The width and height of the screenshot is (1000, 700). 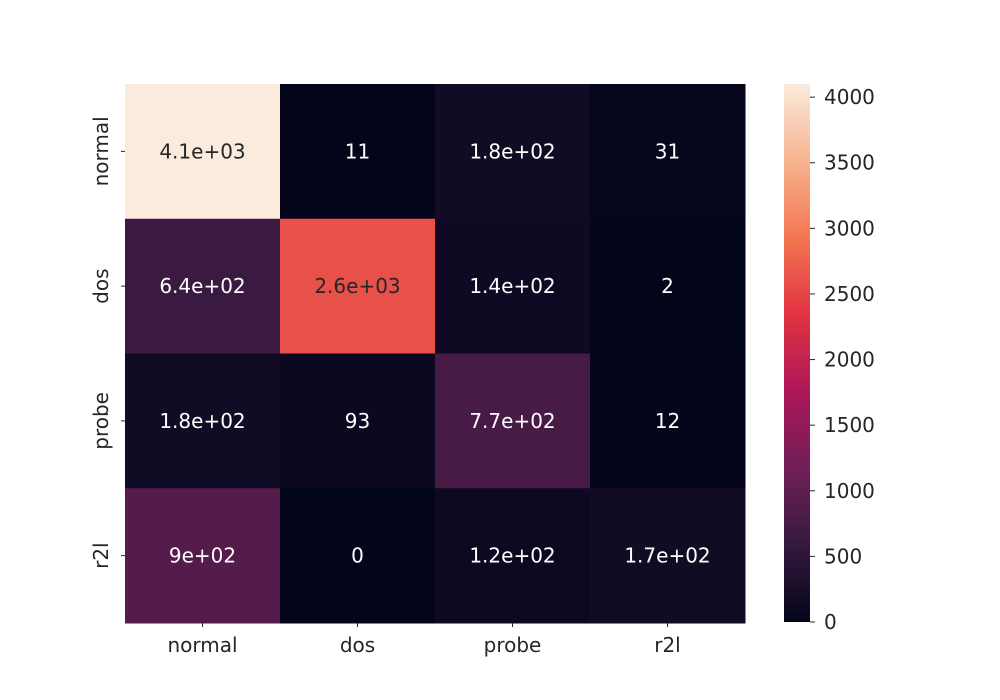 I want to click on cell-annotation: 4.1e+03, so click(x=202, y=151).